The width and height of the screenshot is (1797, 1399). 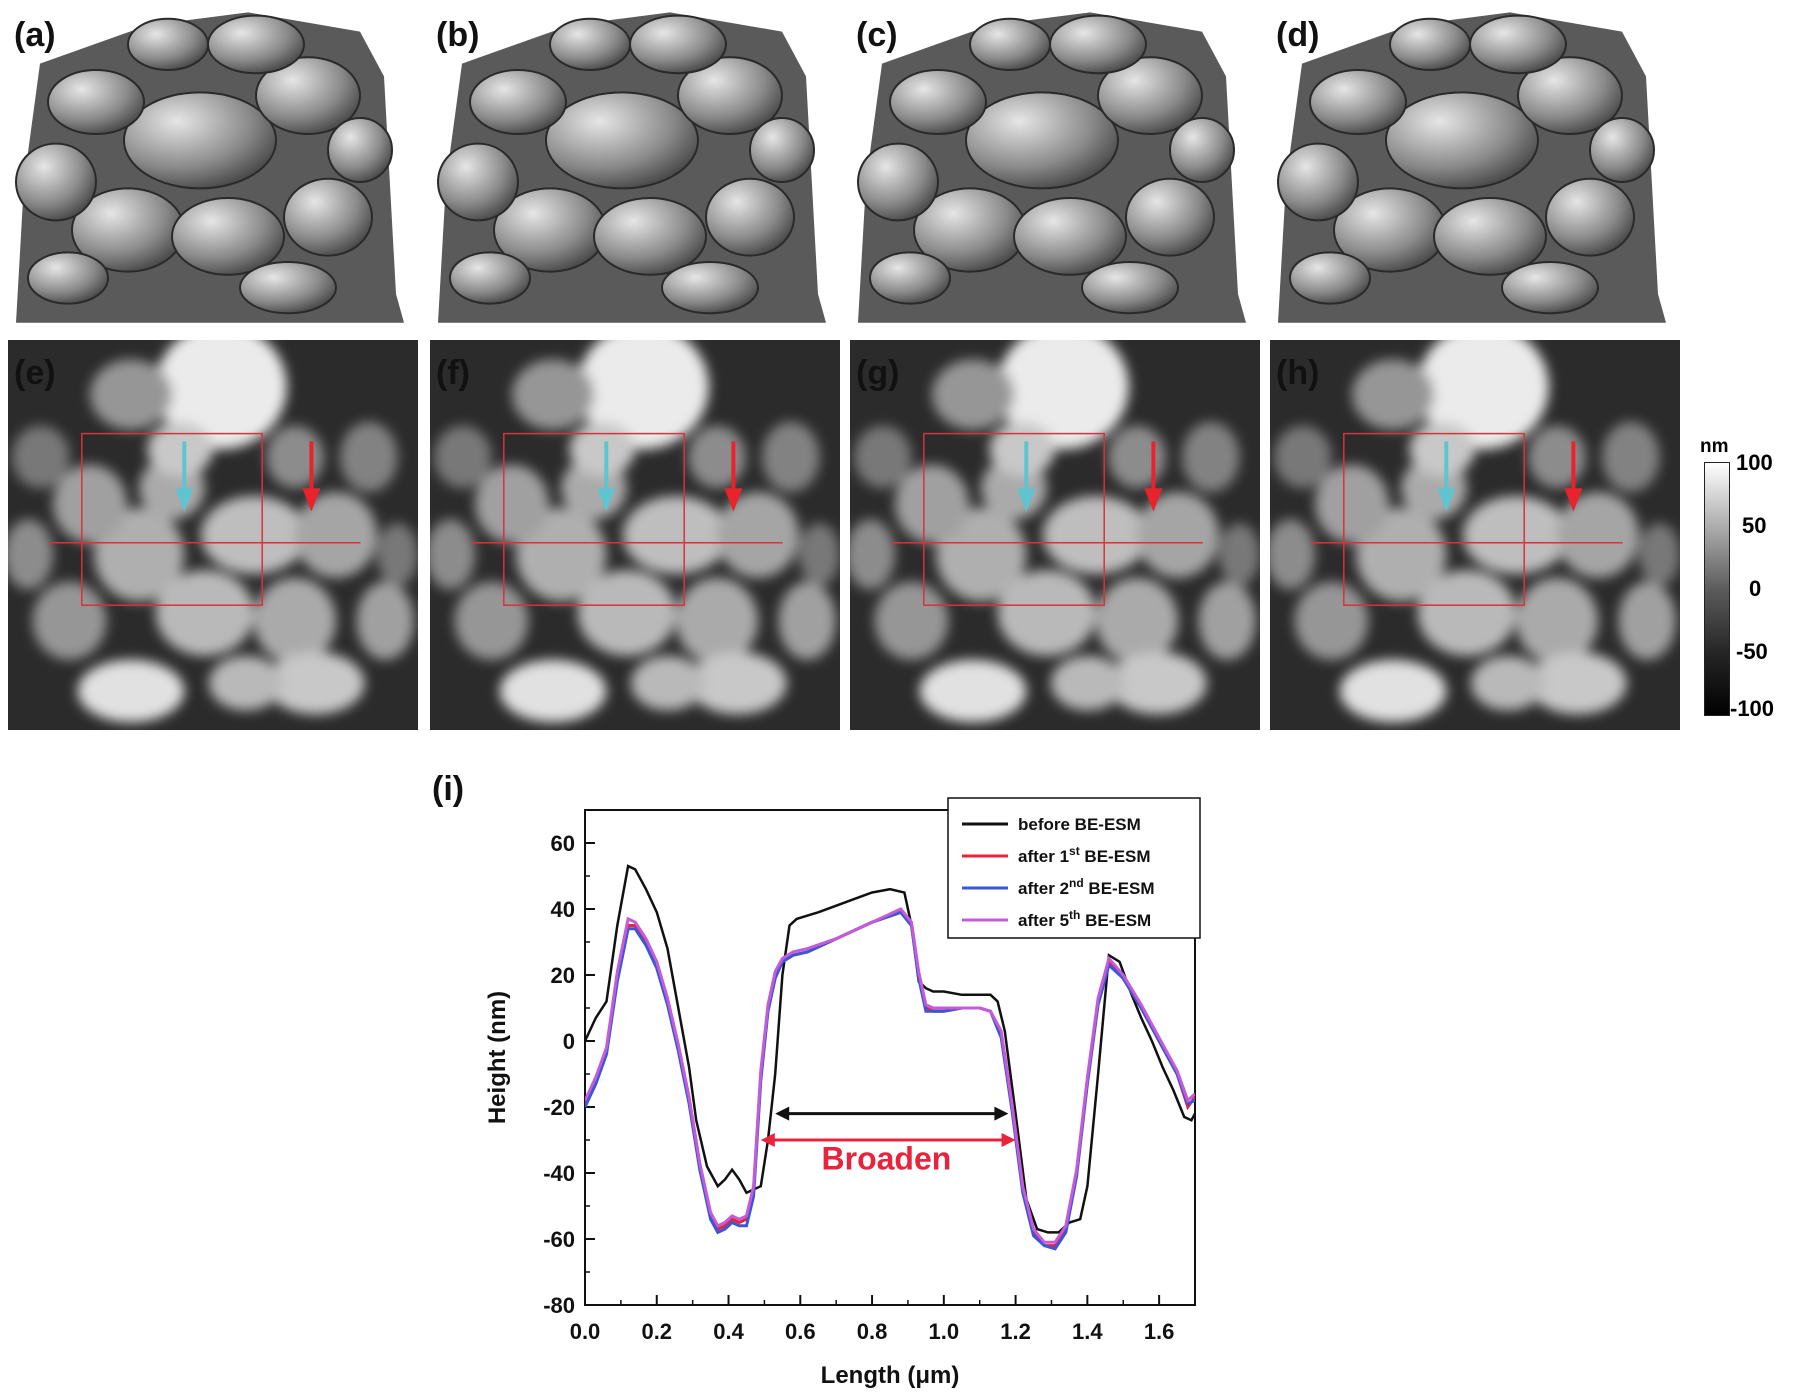 I want to click on x-tick-label: 0.4, so click(x=728, y=1331).